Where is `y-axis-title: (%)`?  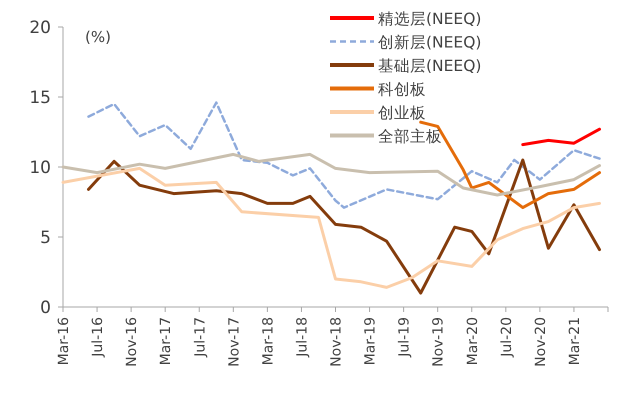 y-axis-title: (%) is located at coordinates (98, 37).